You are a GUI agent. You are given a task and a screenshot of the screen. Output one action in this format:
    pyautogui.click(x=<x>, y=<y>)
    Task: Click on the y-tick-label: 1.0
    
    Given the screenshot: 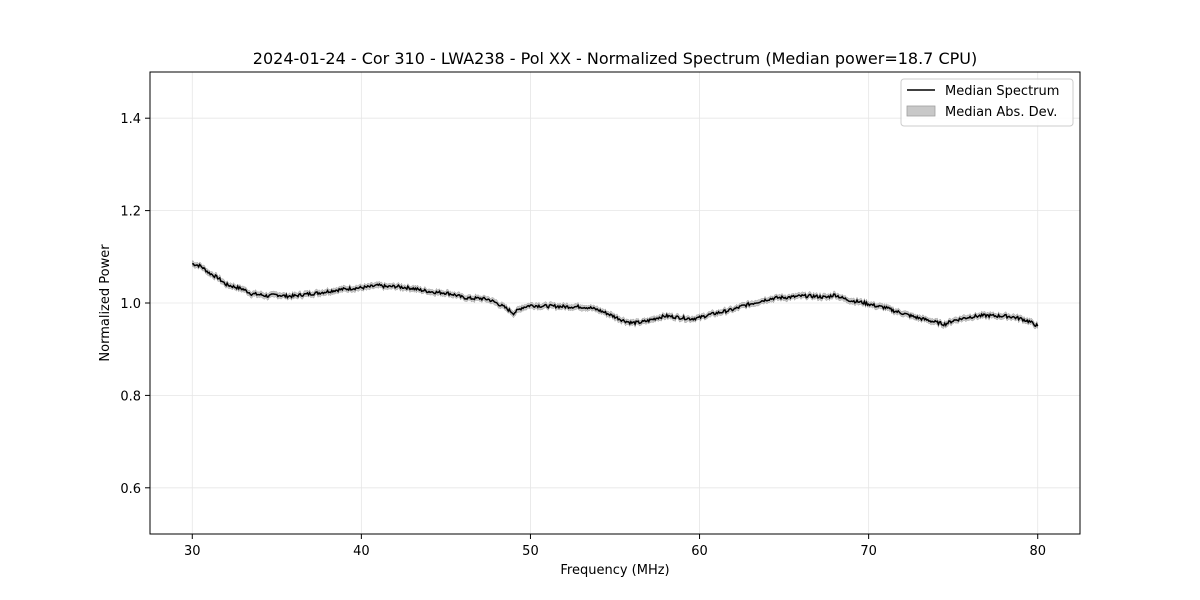 What is the action you would take?
    pyautogui.click(x=130, y=304)
    